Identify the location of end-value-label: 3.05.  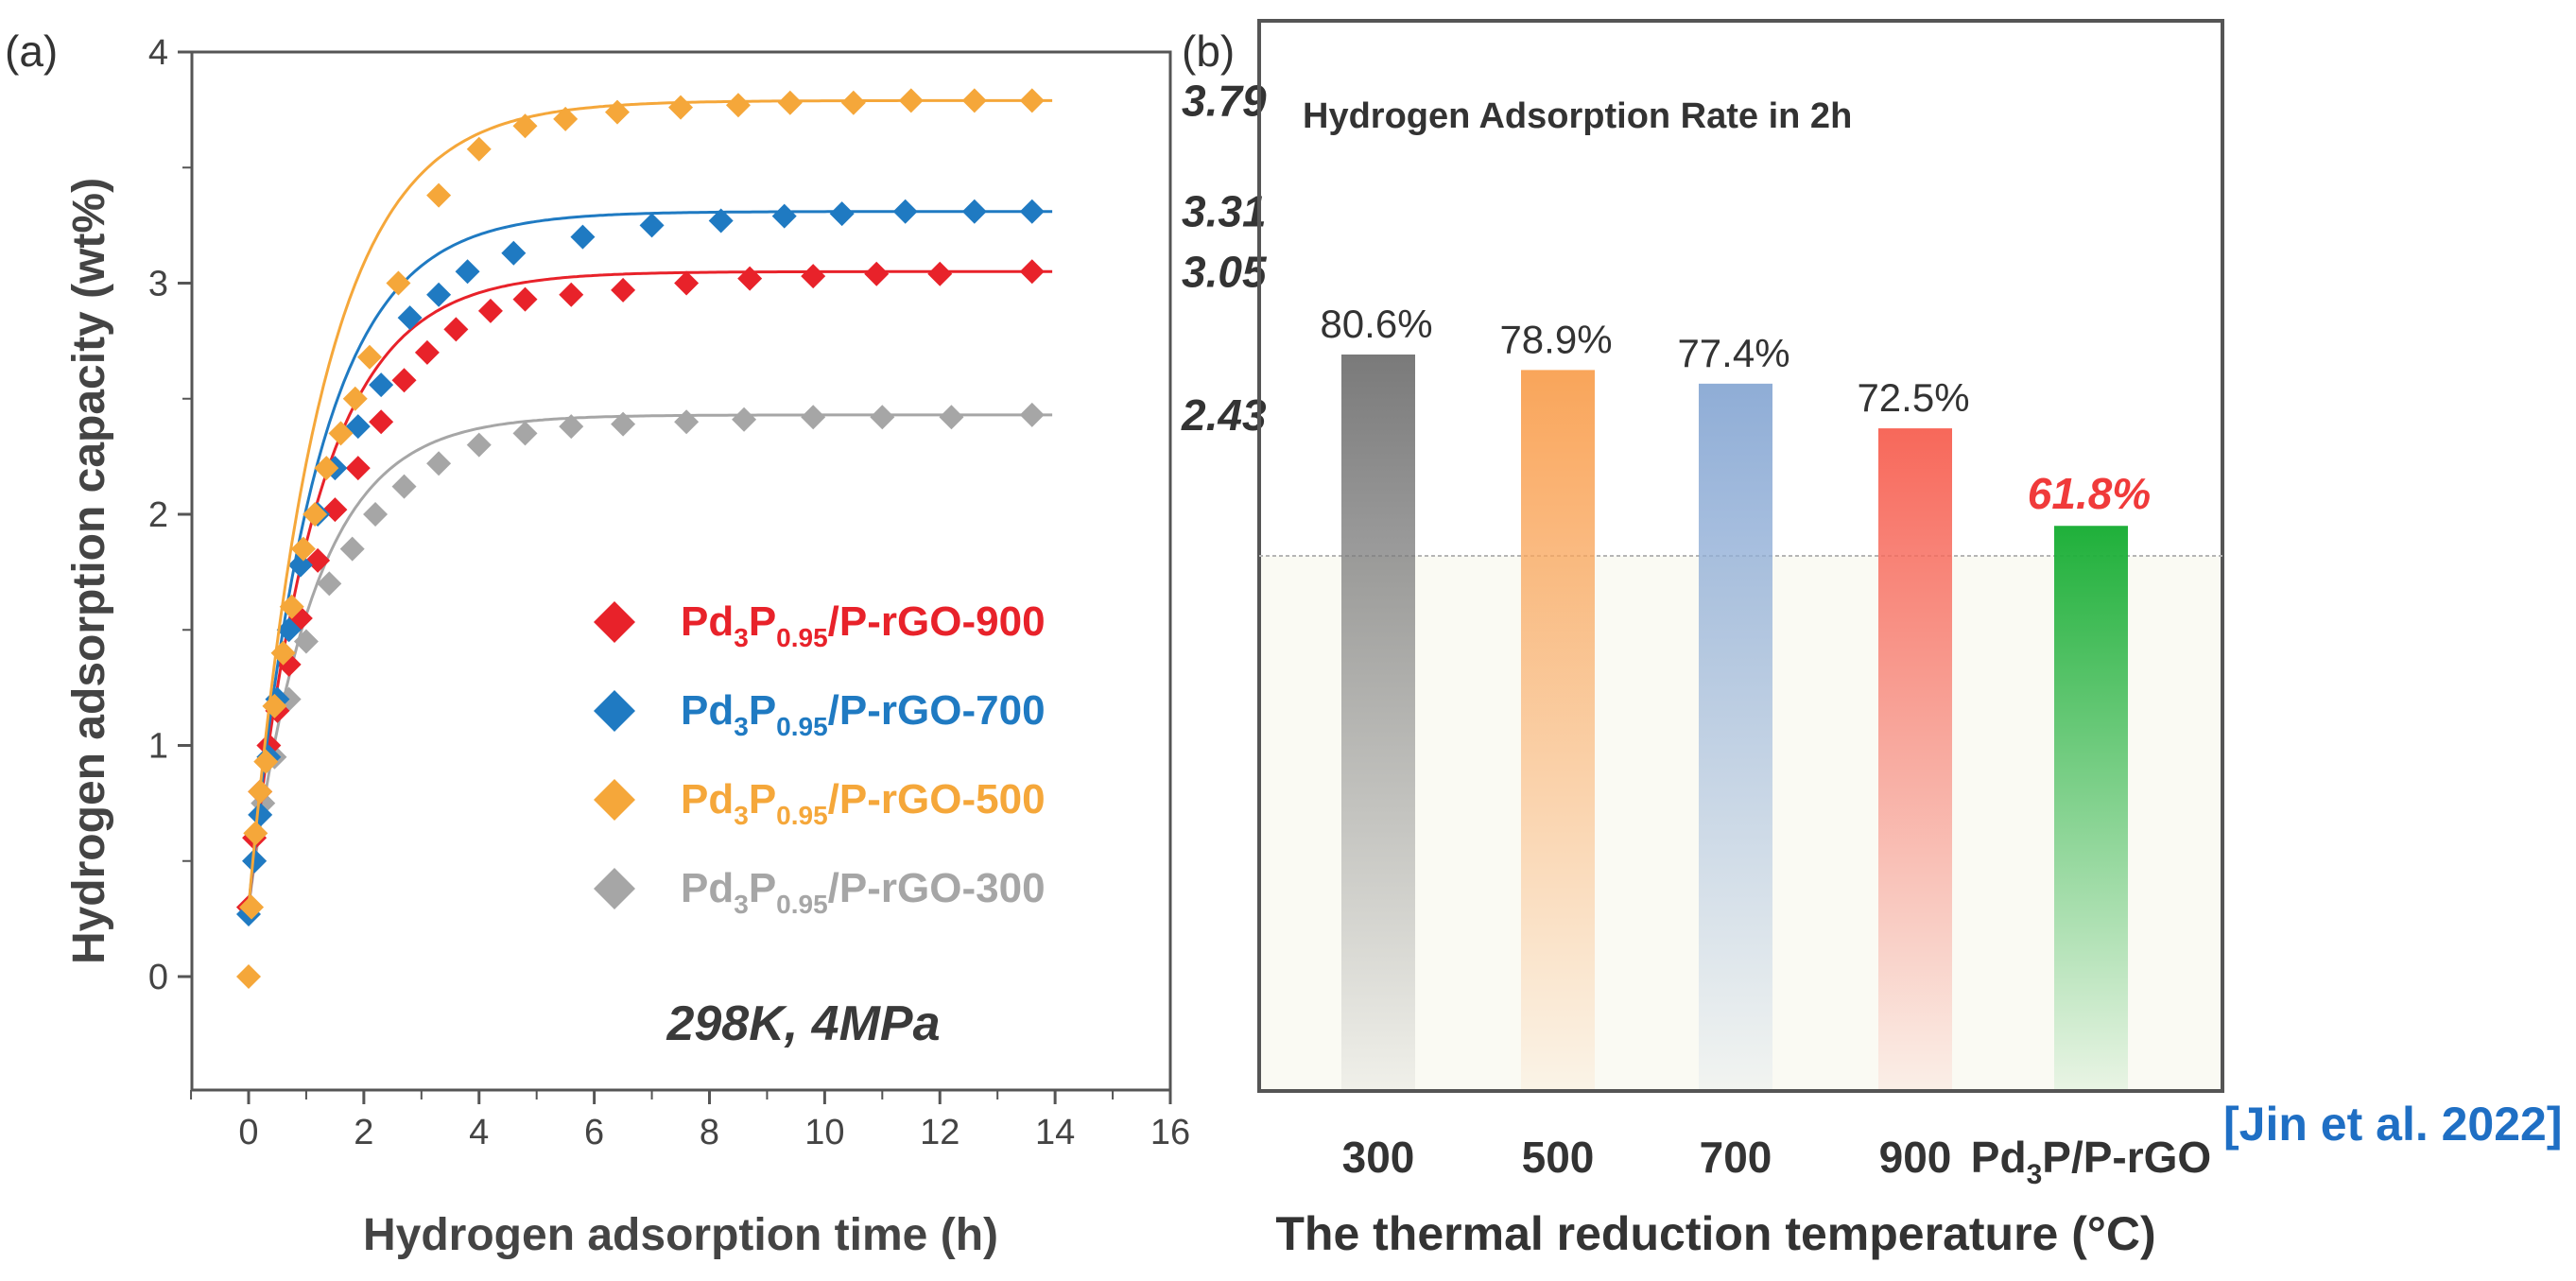
(1225, 271).